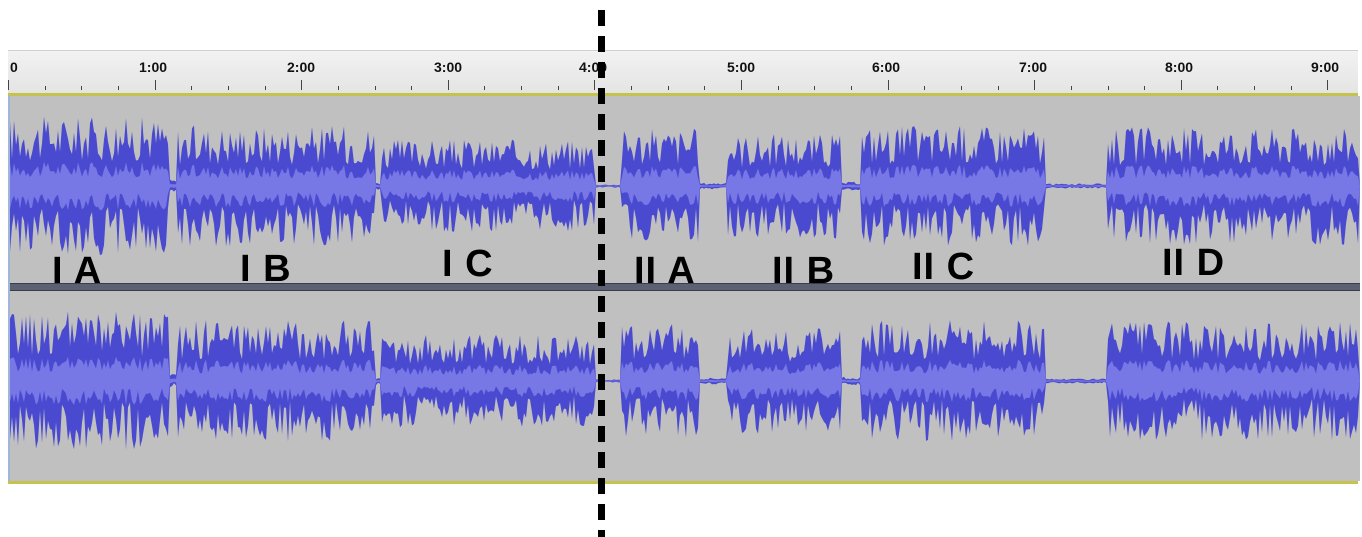 This screenshot has height=537, width=1362. Describe the element at coordinates (153, 67) in the screenshot. I see `ruler-label-1-00: 1:00` at that location.